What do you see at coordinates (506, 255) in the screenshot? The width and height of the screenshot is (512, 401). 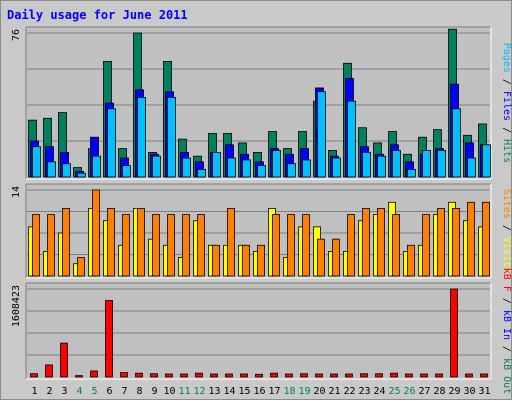 I see `legend-sites-visits-part: Visits` at bounding box center [506, 255].